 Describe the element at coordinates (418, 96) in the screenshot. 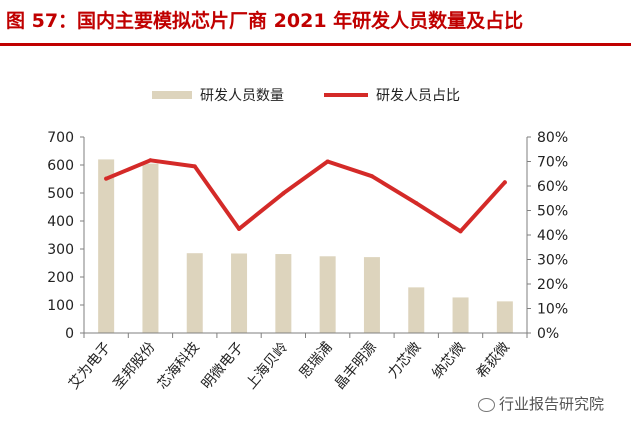

I see `legend-line-label: 研发人员占比` at that location.